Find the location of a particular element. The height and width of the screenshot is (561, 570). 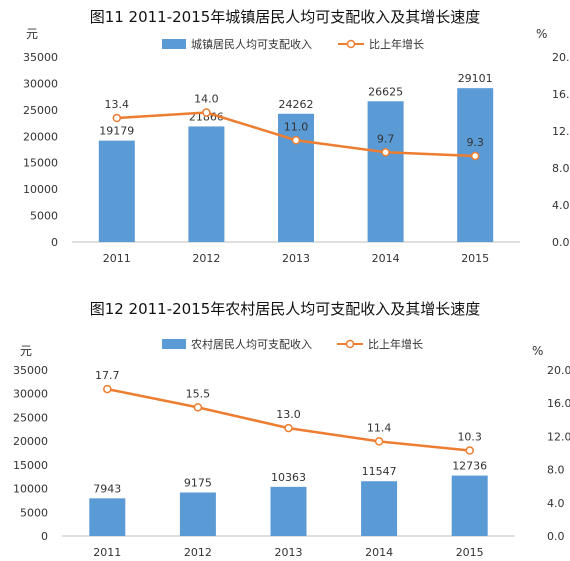

growth-value-label: 9.3 is located at coordinates (475, 142).